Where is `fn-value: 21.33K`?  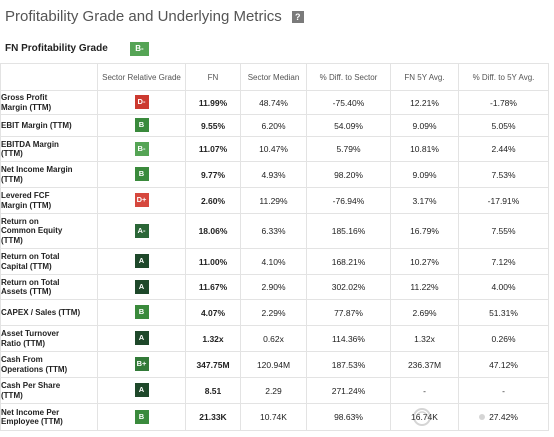 fn-value: 21.33K is located at coordinates (213, 417).